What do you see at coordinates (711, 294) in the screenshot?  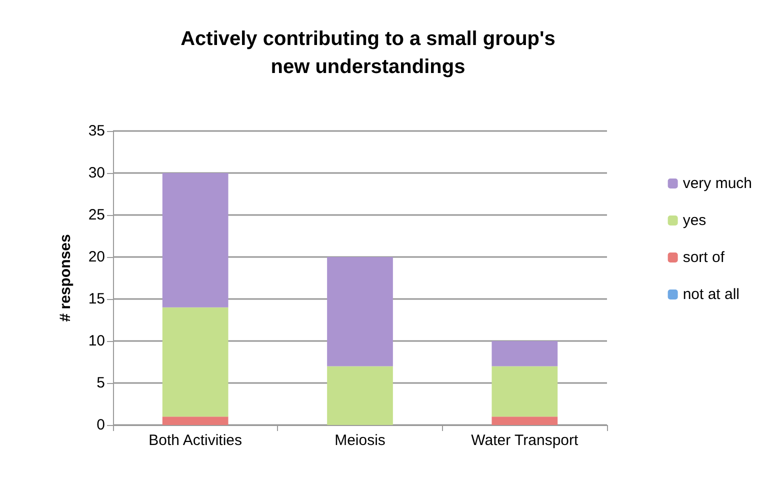 I see `legend-label: not at all` at bounding box center [711, 294].